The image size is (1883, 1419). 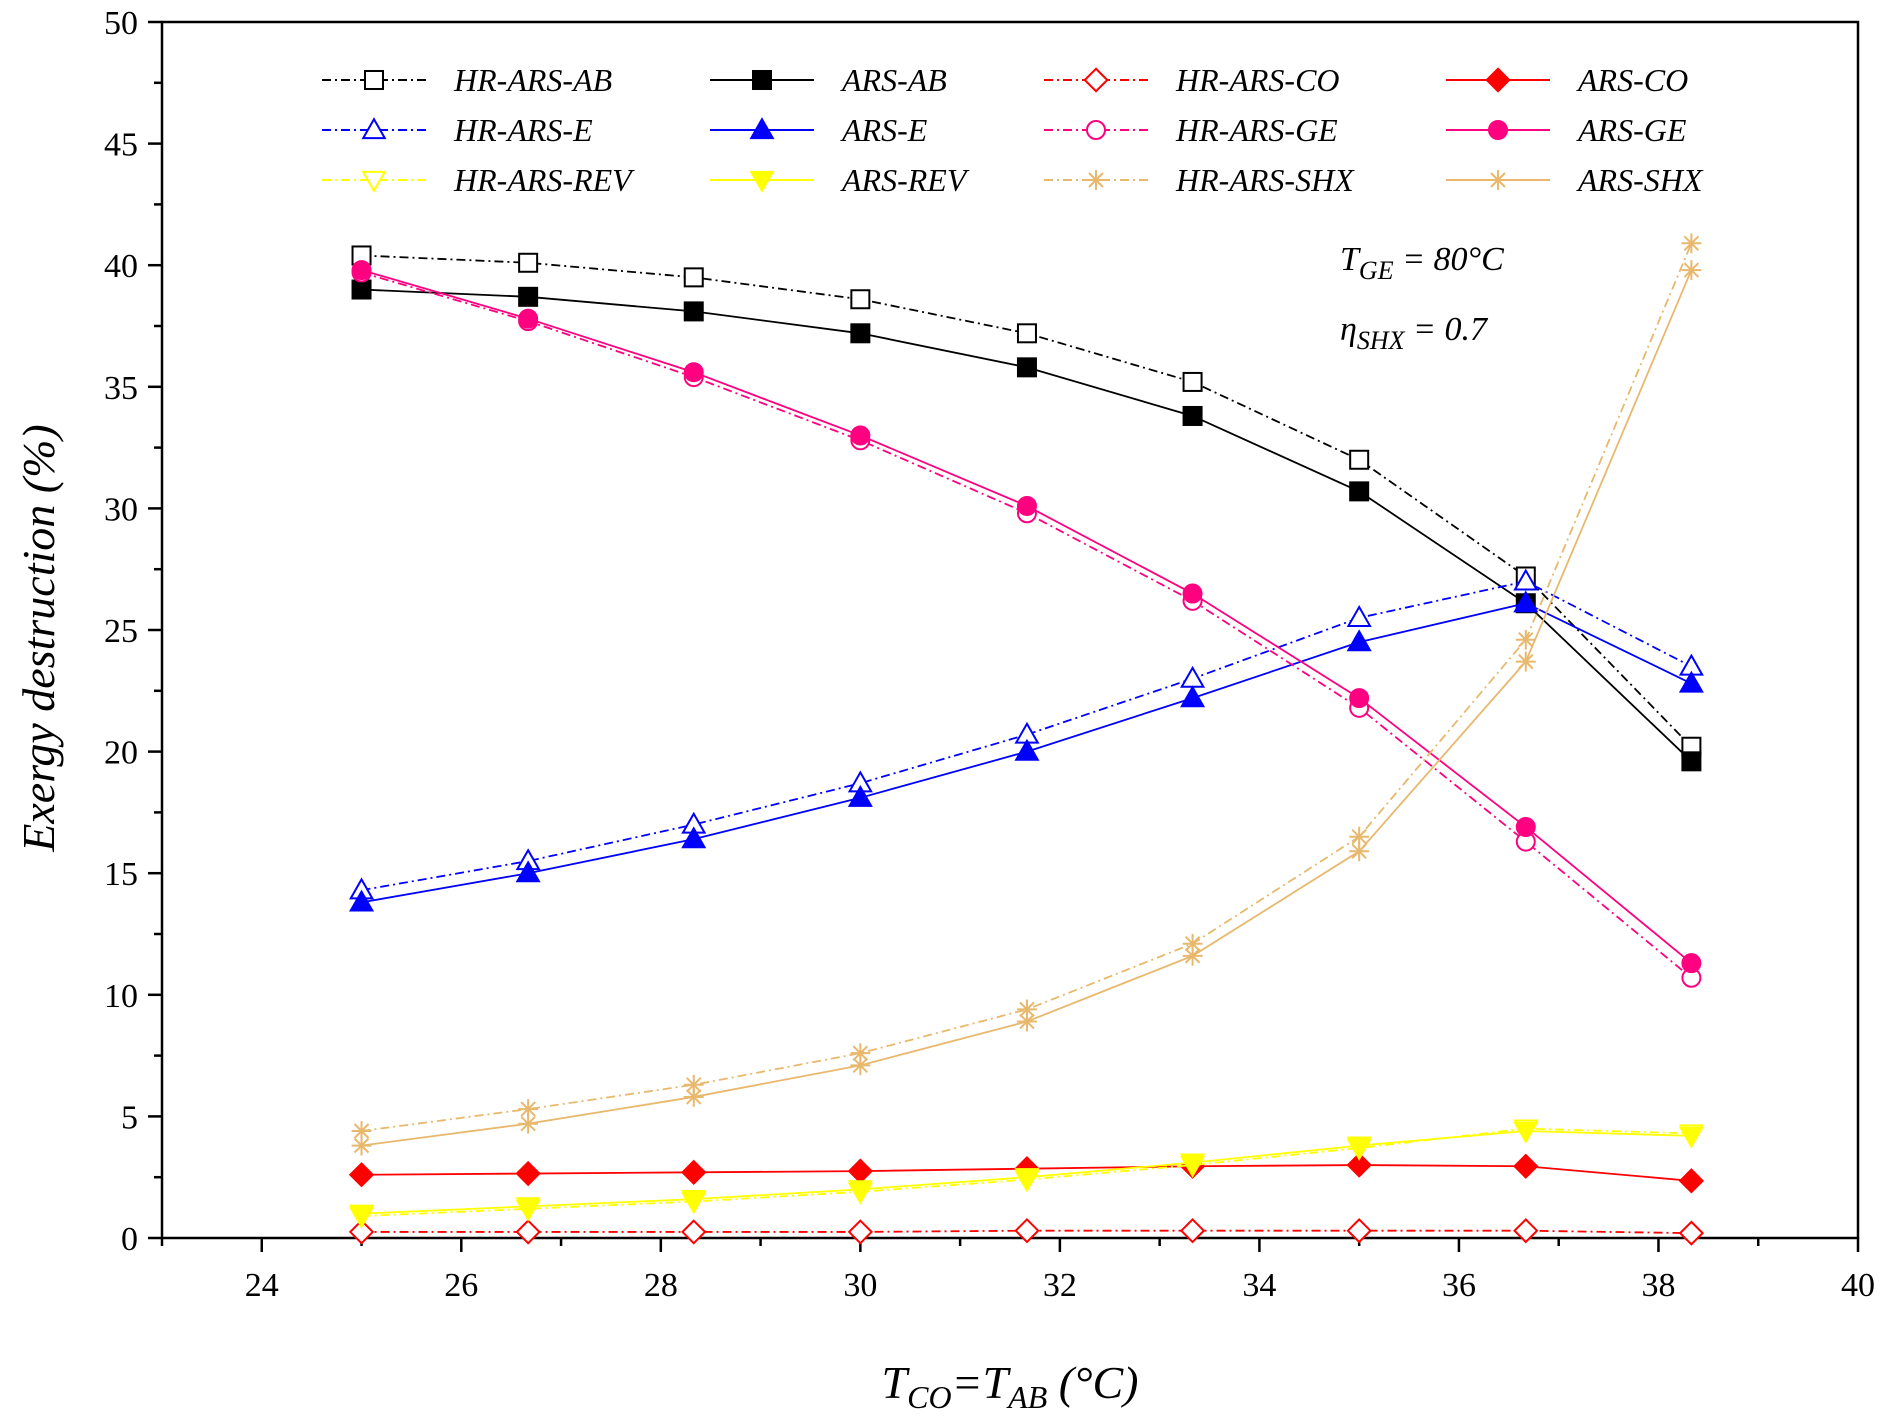 I want to click on legend-item: HR-ARS-GE, so click(x=1191, y=130).